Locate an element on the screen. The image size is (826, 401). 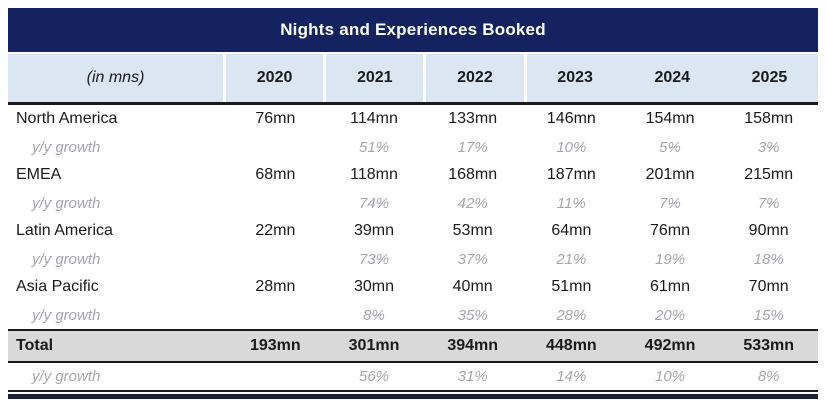
growth-row-latin-america: y/y growth 73% 37% 21% 19% 18% is located at coordinates (413, 259).